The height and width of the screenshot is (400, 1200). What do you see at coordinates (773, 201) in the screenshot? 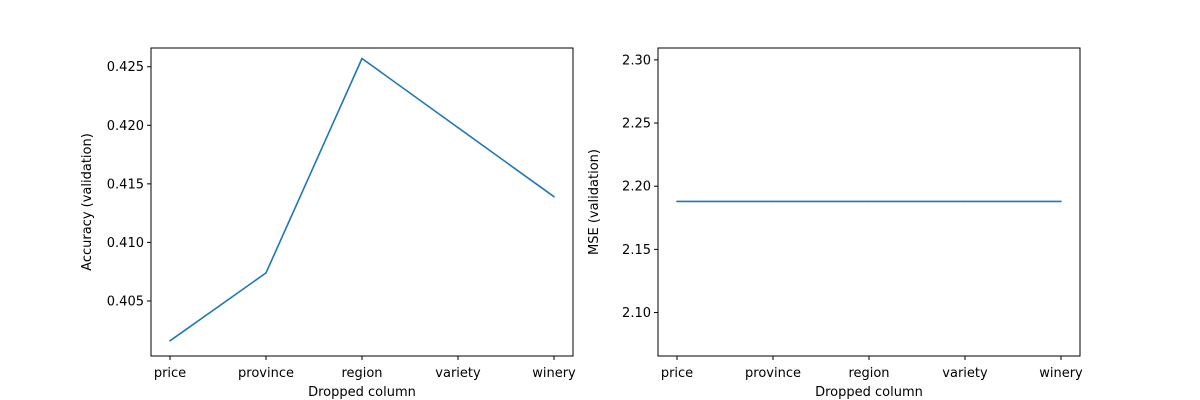
I see `mse-point-province` at bounding box center [773, 201].